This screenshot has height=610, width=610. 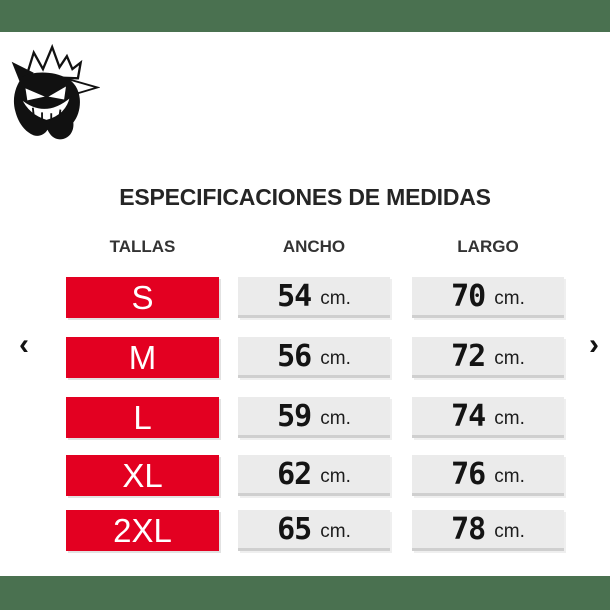 I want to click on largo-value-cell: 72 cm., so click(x=488, y=357).